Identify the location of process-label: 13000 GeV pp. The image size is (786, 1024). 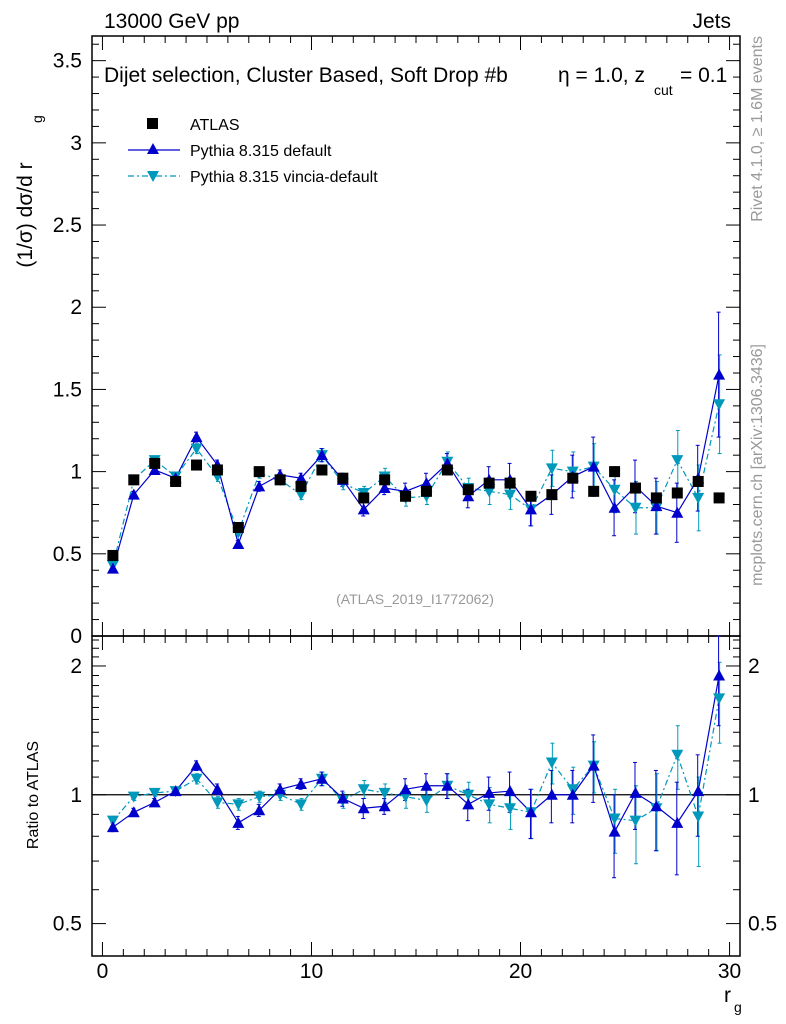
(171, 21).